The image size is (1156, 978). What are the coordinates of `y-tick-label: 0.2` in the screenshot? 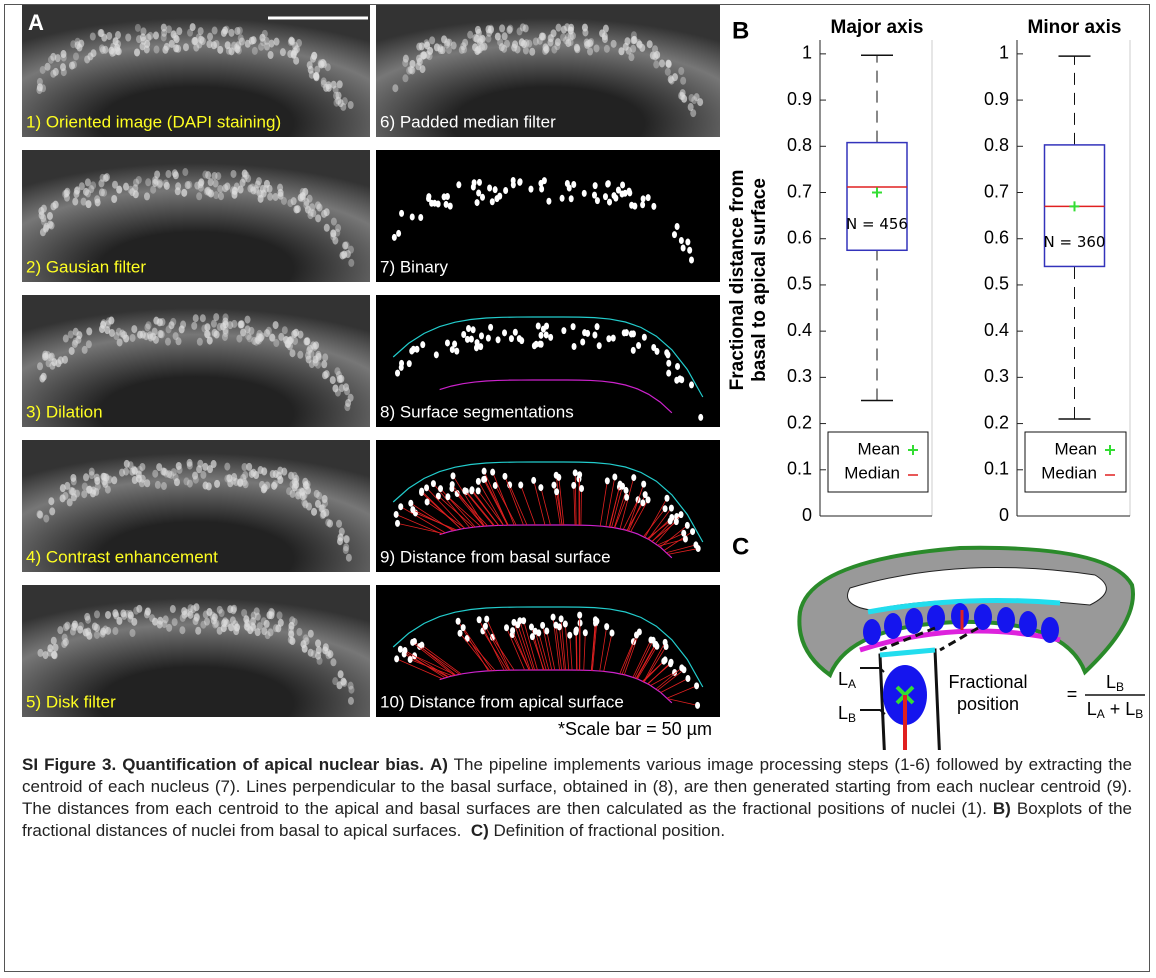 It's located at (996, 422).